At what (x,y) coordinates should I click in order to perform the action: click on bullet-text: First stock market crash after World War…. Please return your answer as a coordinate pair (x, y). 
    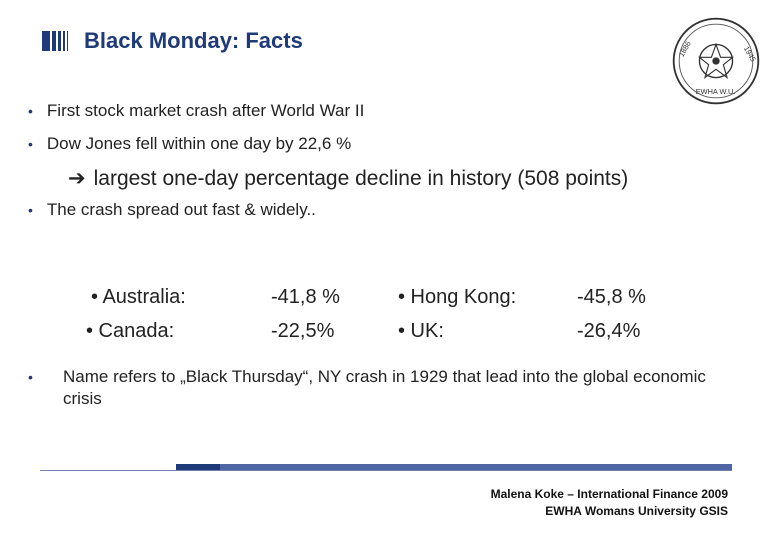
    Looking at the image, I should click on (205, 110).